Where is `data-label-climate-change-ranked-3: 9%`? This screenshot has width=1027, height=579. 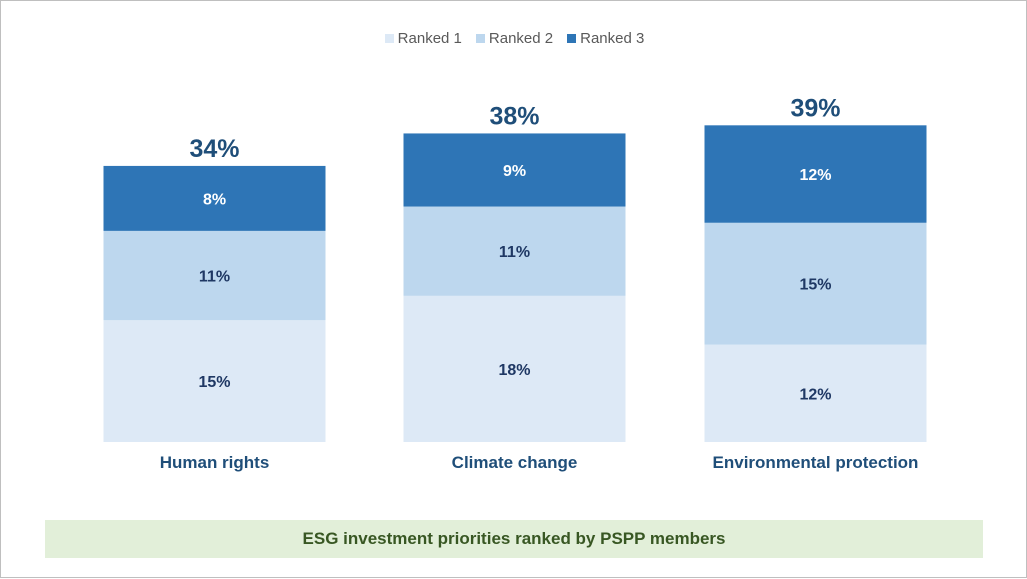
data-label-climate-change-ranked-3: 9% is located at coordinates (514, 171).